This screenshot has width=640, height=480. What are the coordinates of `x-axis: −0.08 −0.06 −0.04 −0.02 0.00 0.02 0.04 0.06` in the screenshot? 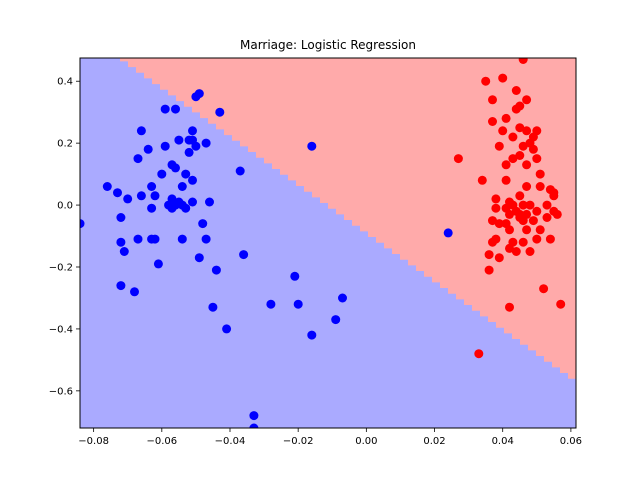 It's located at (330, 437).